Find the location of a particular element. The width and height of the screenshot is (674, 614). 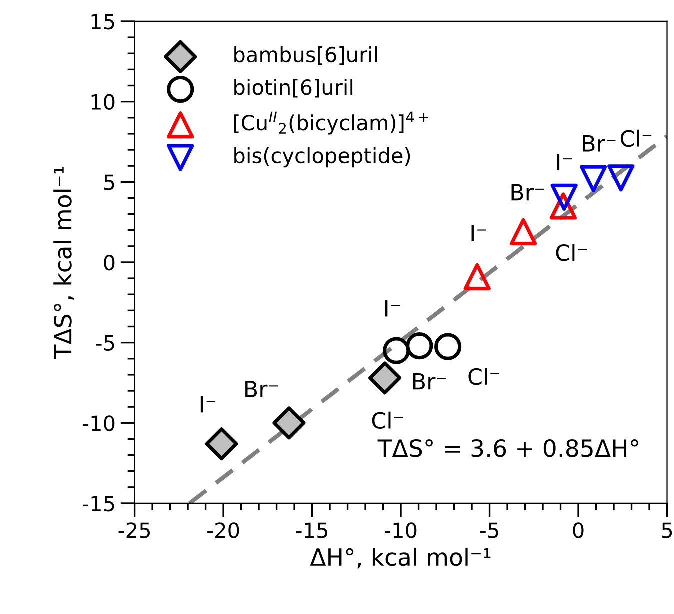

x-tick-label: 0 is located at coordinates (578, 530).